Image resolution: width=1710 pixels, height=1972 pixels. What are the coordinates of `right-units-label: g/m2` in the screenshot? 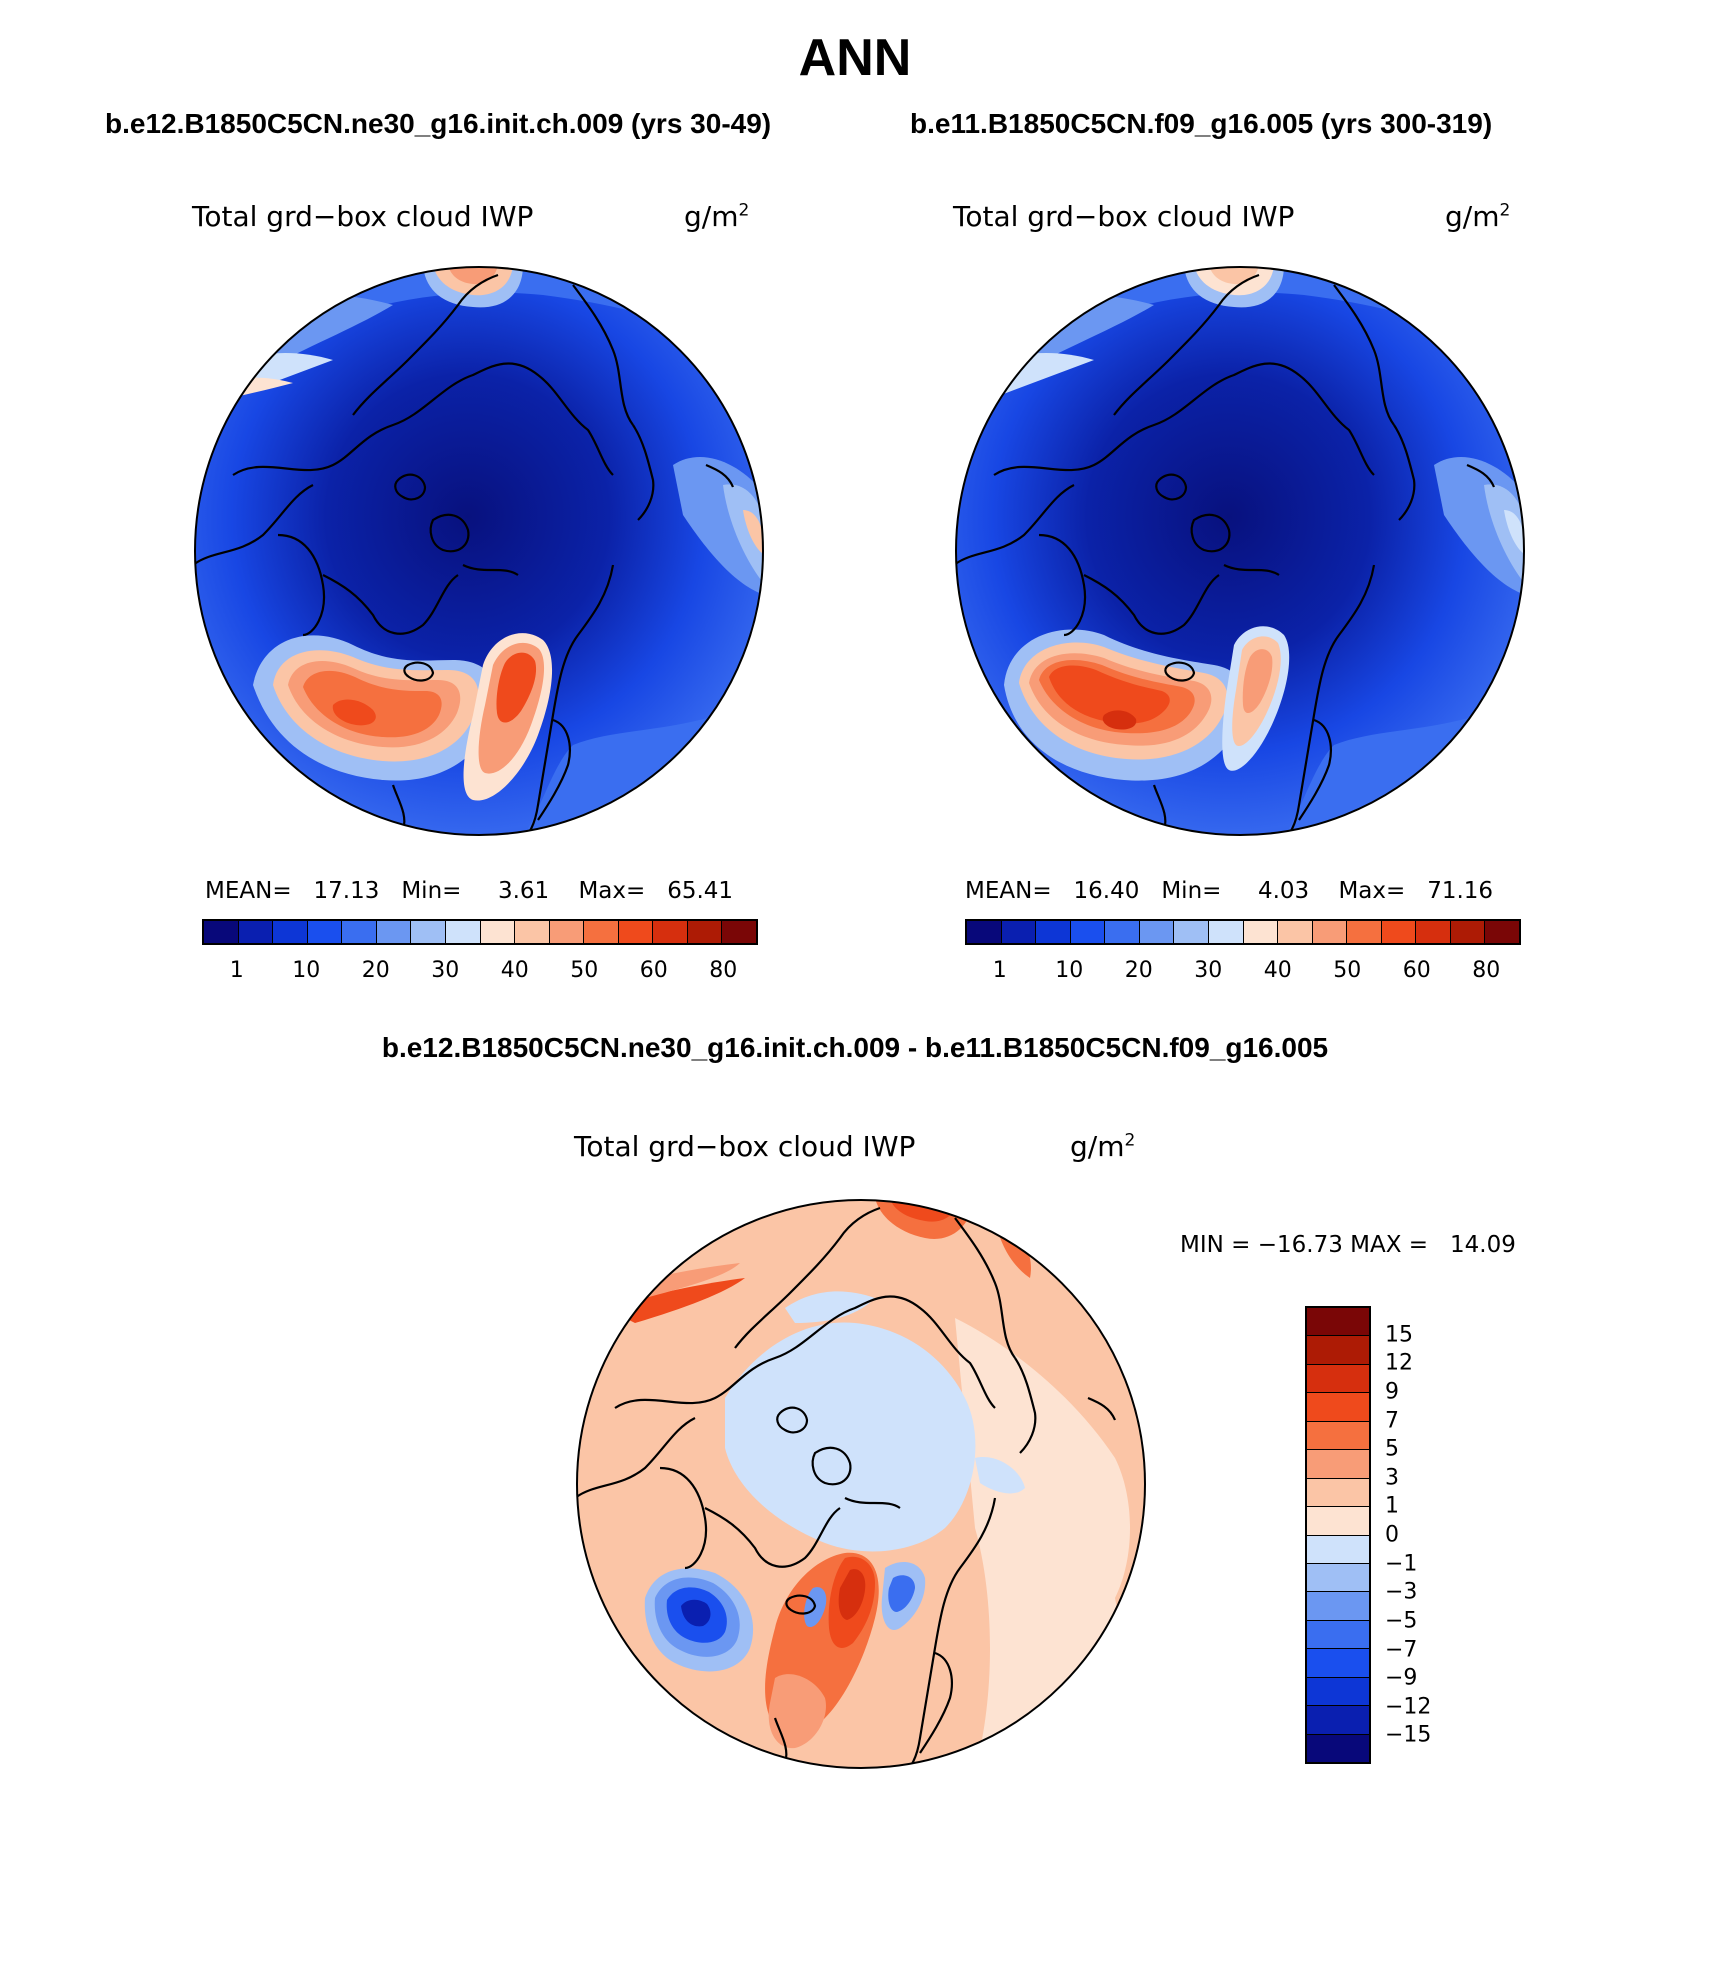 It's located at (1478, 216).